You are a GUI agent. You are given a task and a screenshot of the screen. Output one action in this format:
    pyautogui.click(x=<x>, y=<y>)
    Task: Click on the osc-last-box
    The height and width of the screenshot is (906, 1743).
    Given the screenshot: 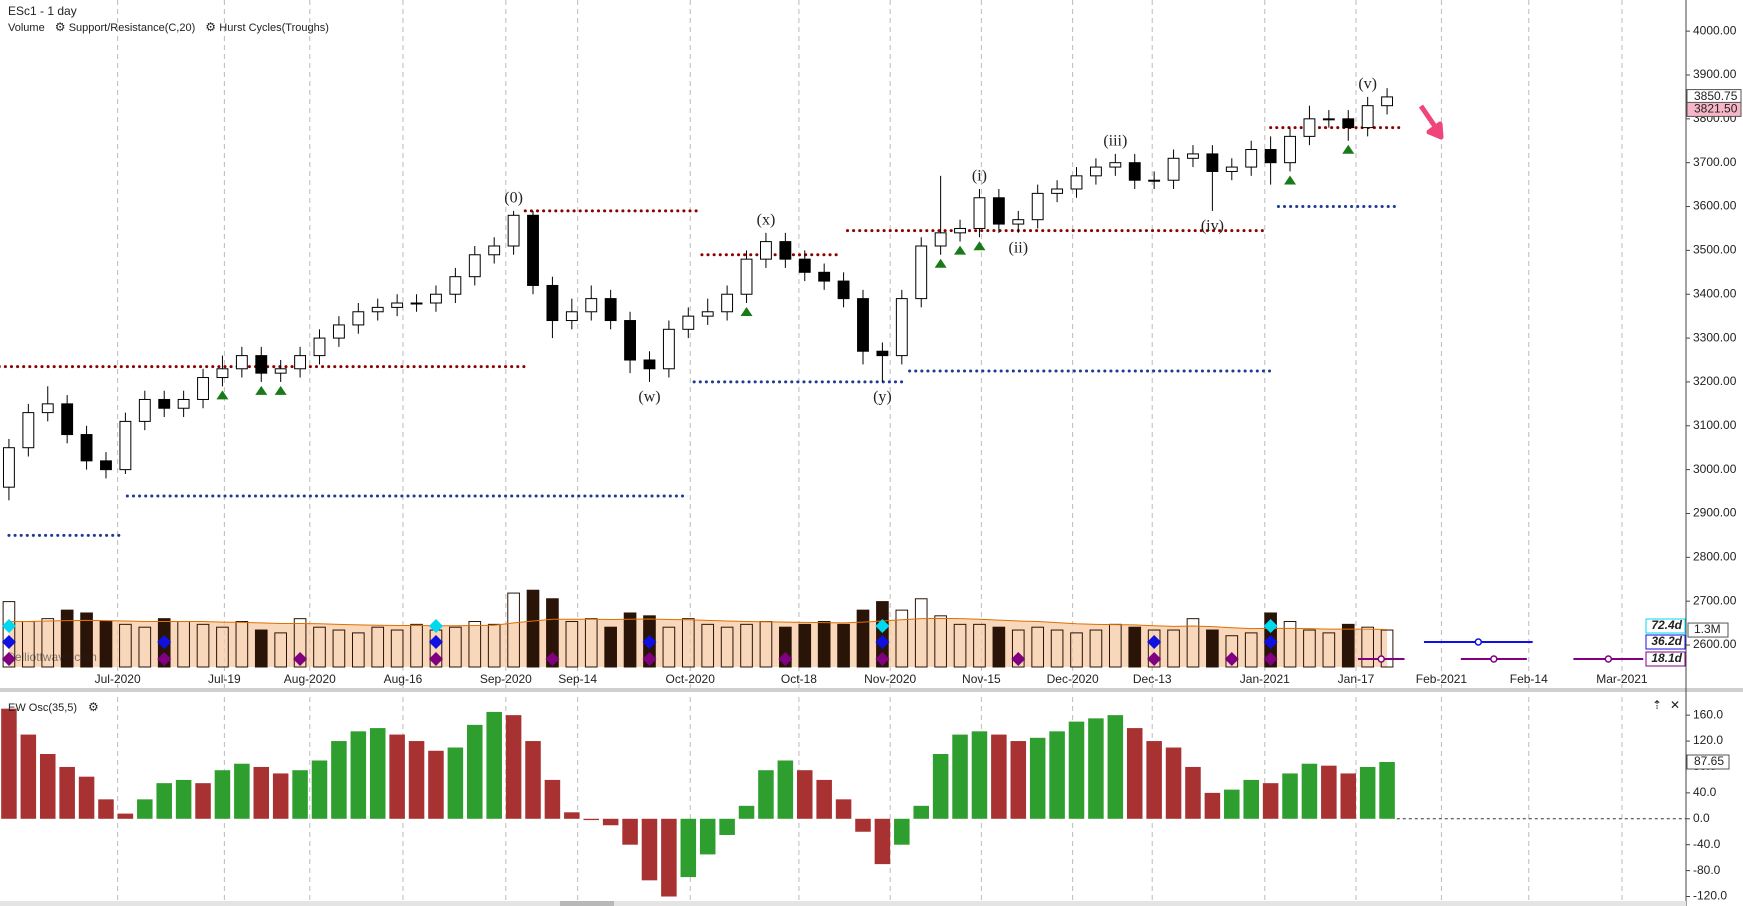 What is the action you would take?
    pyautogui.click(x=1708, y=762)
    